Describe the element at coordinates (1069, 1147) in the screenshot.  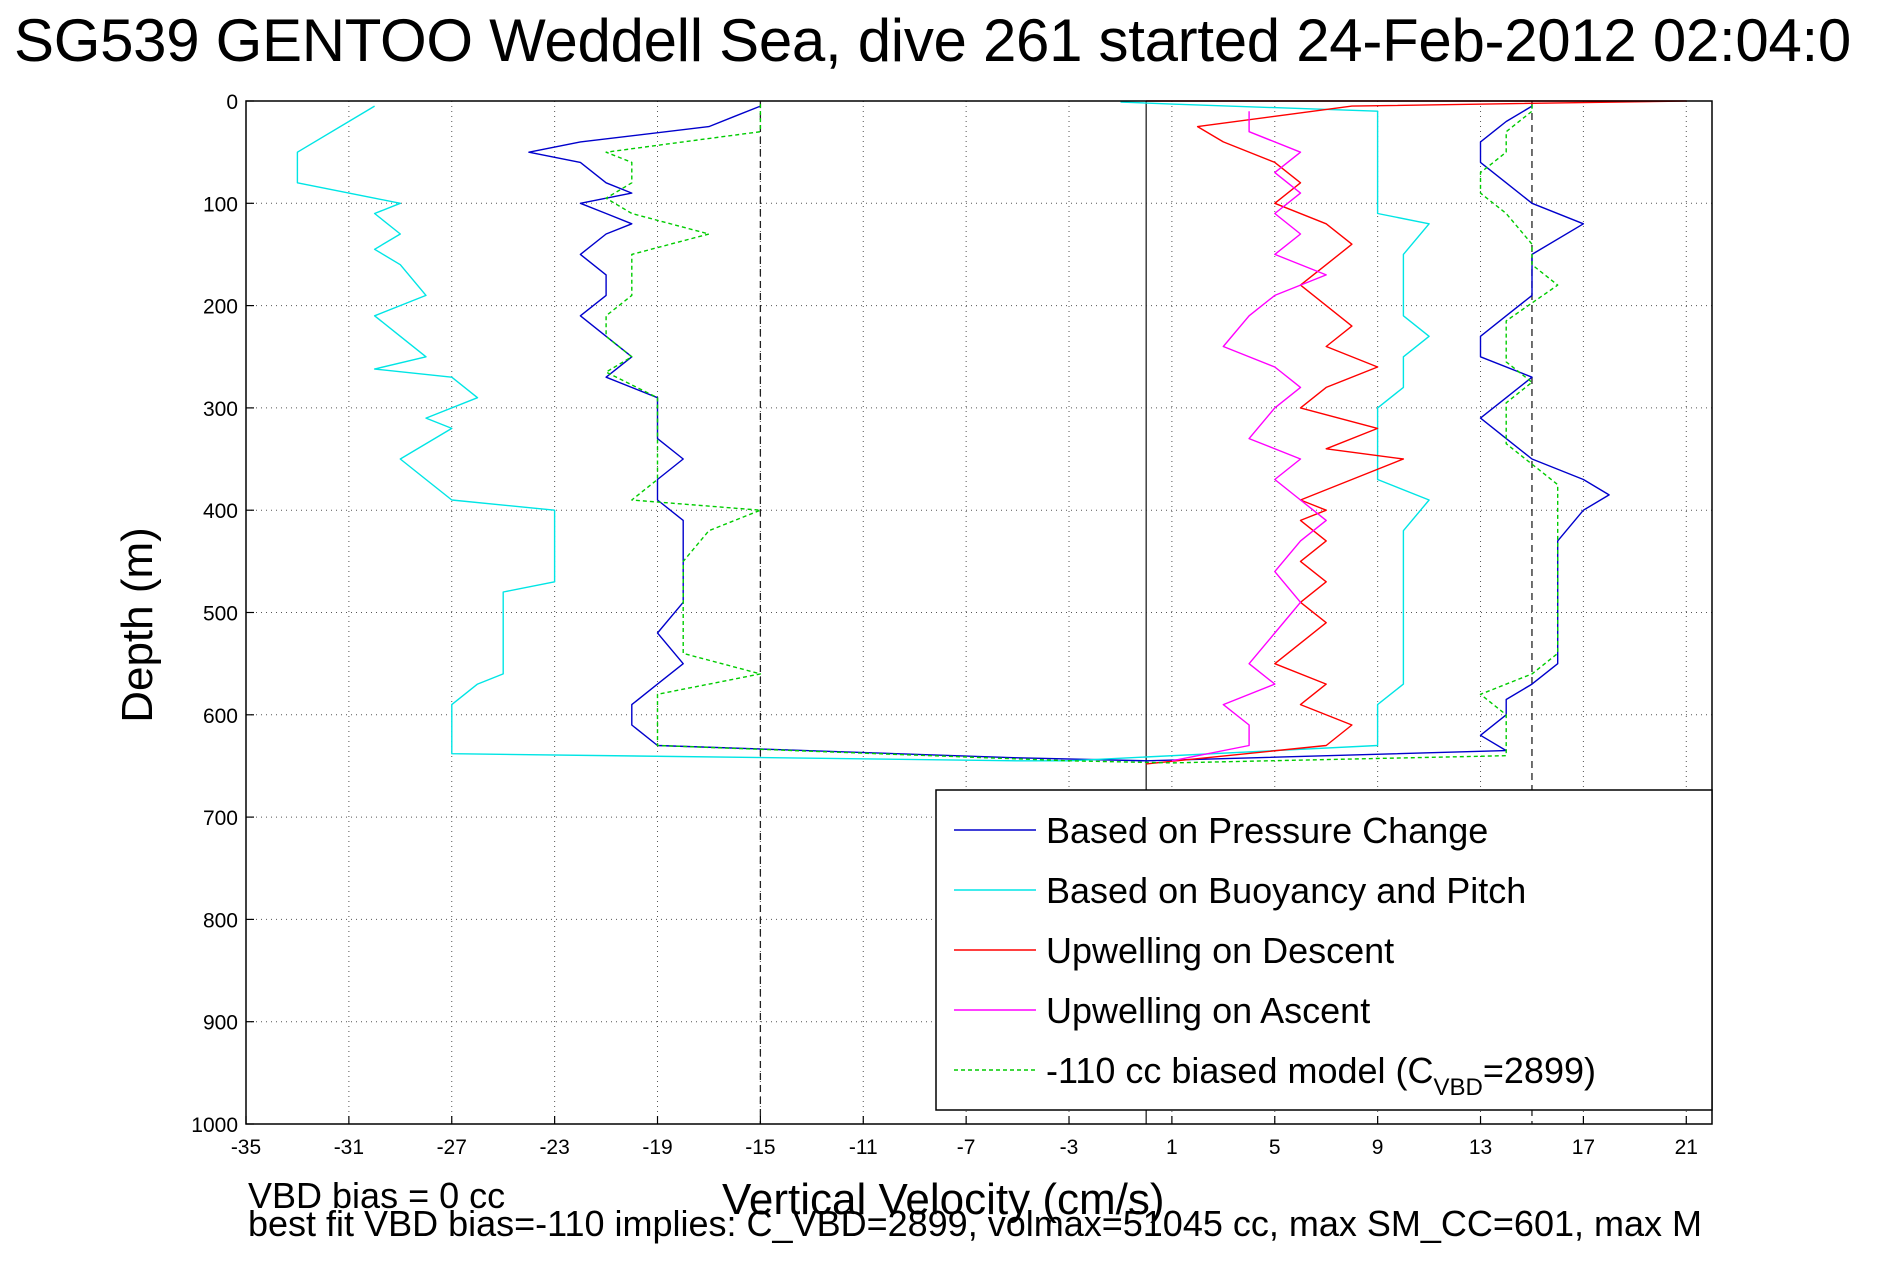
I see `x-tick-label: -3` at that location.